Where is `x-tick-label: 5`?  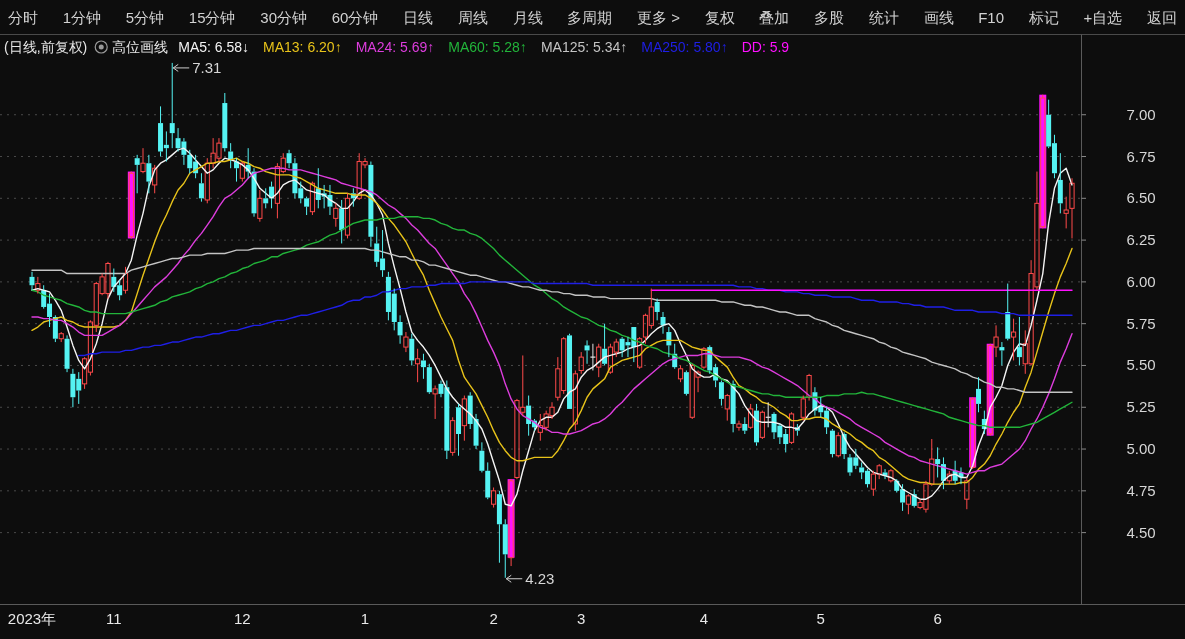 x-tick-label: 5 is located at coordinates (820, 618).